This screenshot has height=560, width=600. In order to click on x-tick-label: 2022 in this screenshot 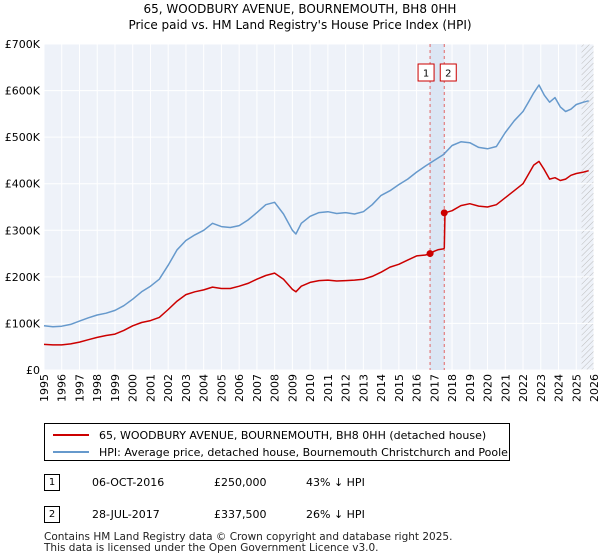, I will do `click(523, 388)`.